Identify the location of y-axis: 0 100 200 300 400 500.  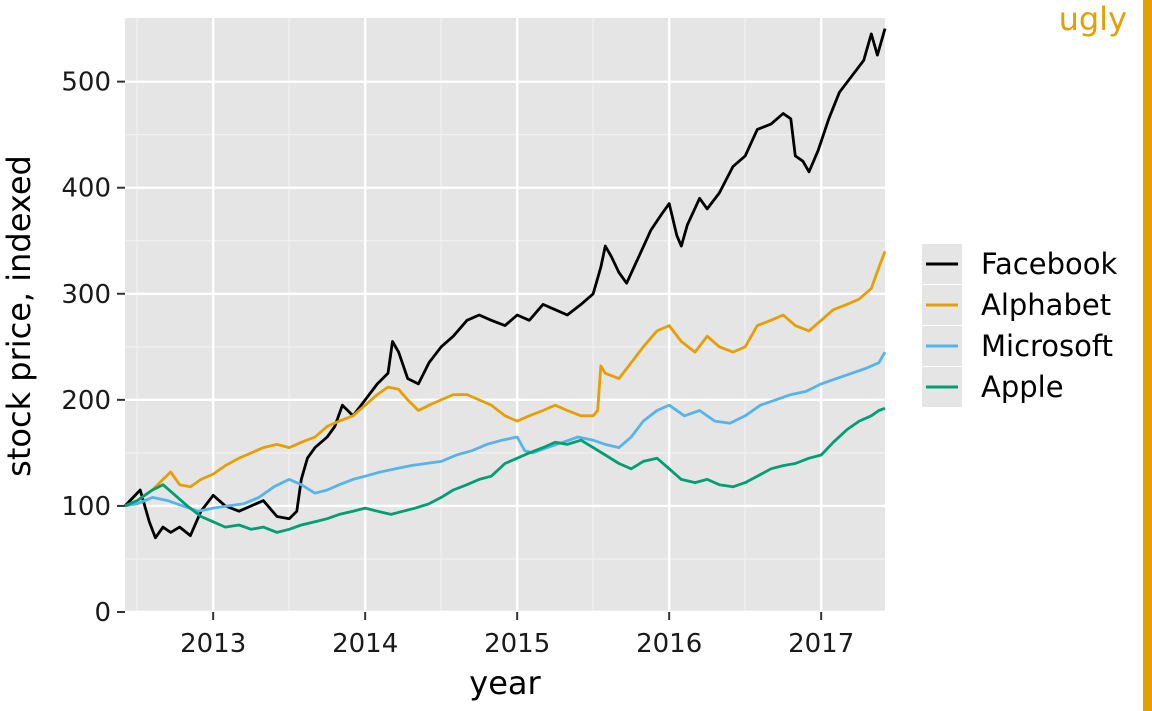
(93, 348).